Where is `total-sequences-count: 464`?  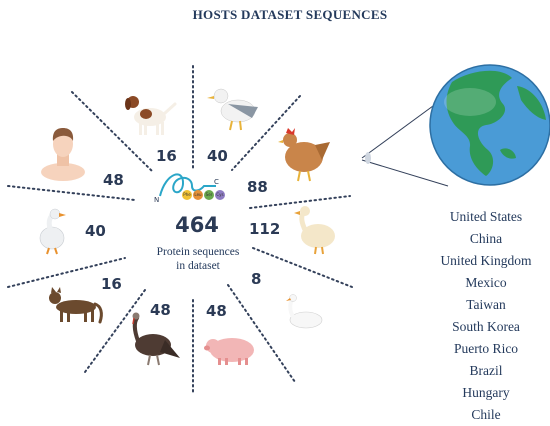 total-sequences-count: 464 is located at coordinates (197, 225).